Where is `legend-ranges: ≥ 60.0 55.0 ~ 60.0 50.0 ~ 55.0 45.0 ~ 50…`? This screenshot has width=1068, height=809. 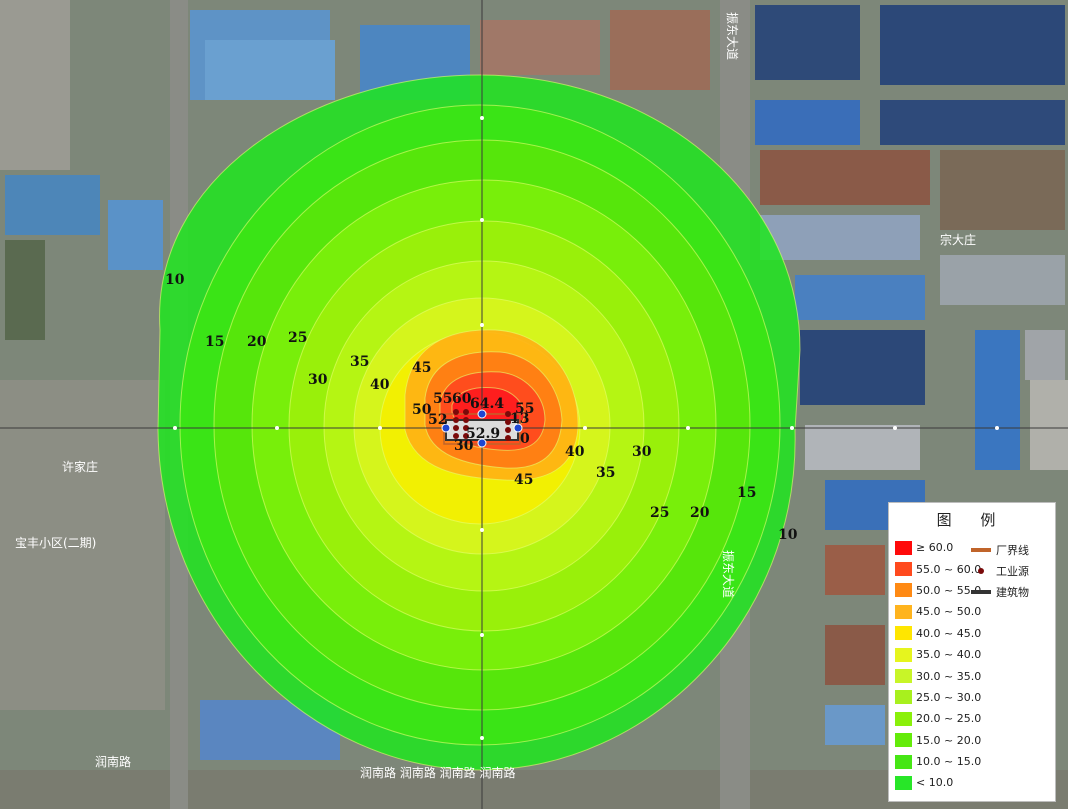
legend-ranges: ≥ 60.0 55.0 ~ 60.0 50.0 ~ 55.0 45.0 ~ 50… is located at coordinates (938, 665).